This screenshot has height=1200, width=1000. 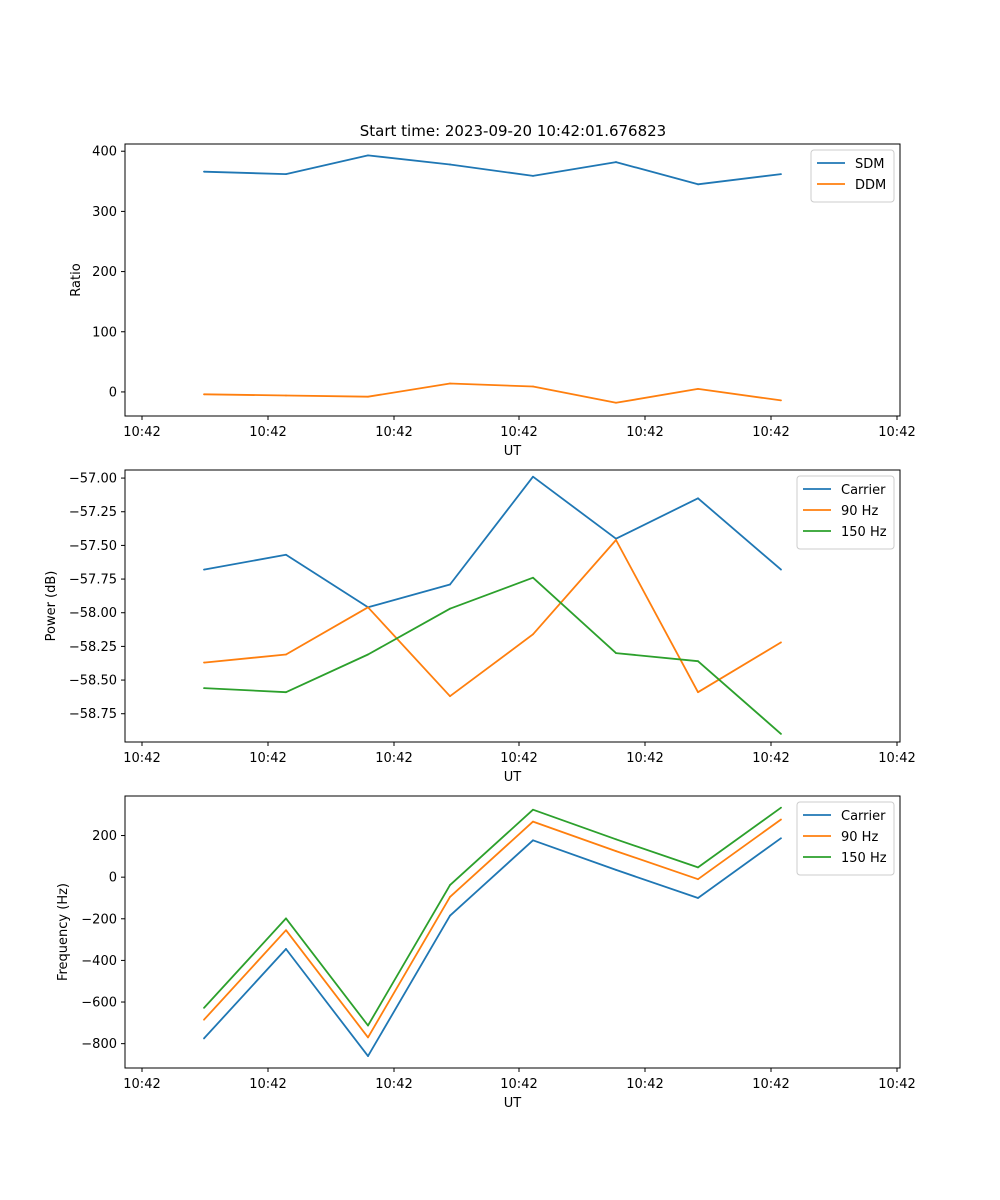 I want to click on y-tick-label: −58.50, so click(x=93, y=681).